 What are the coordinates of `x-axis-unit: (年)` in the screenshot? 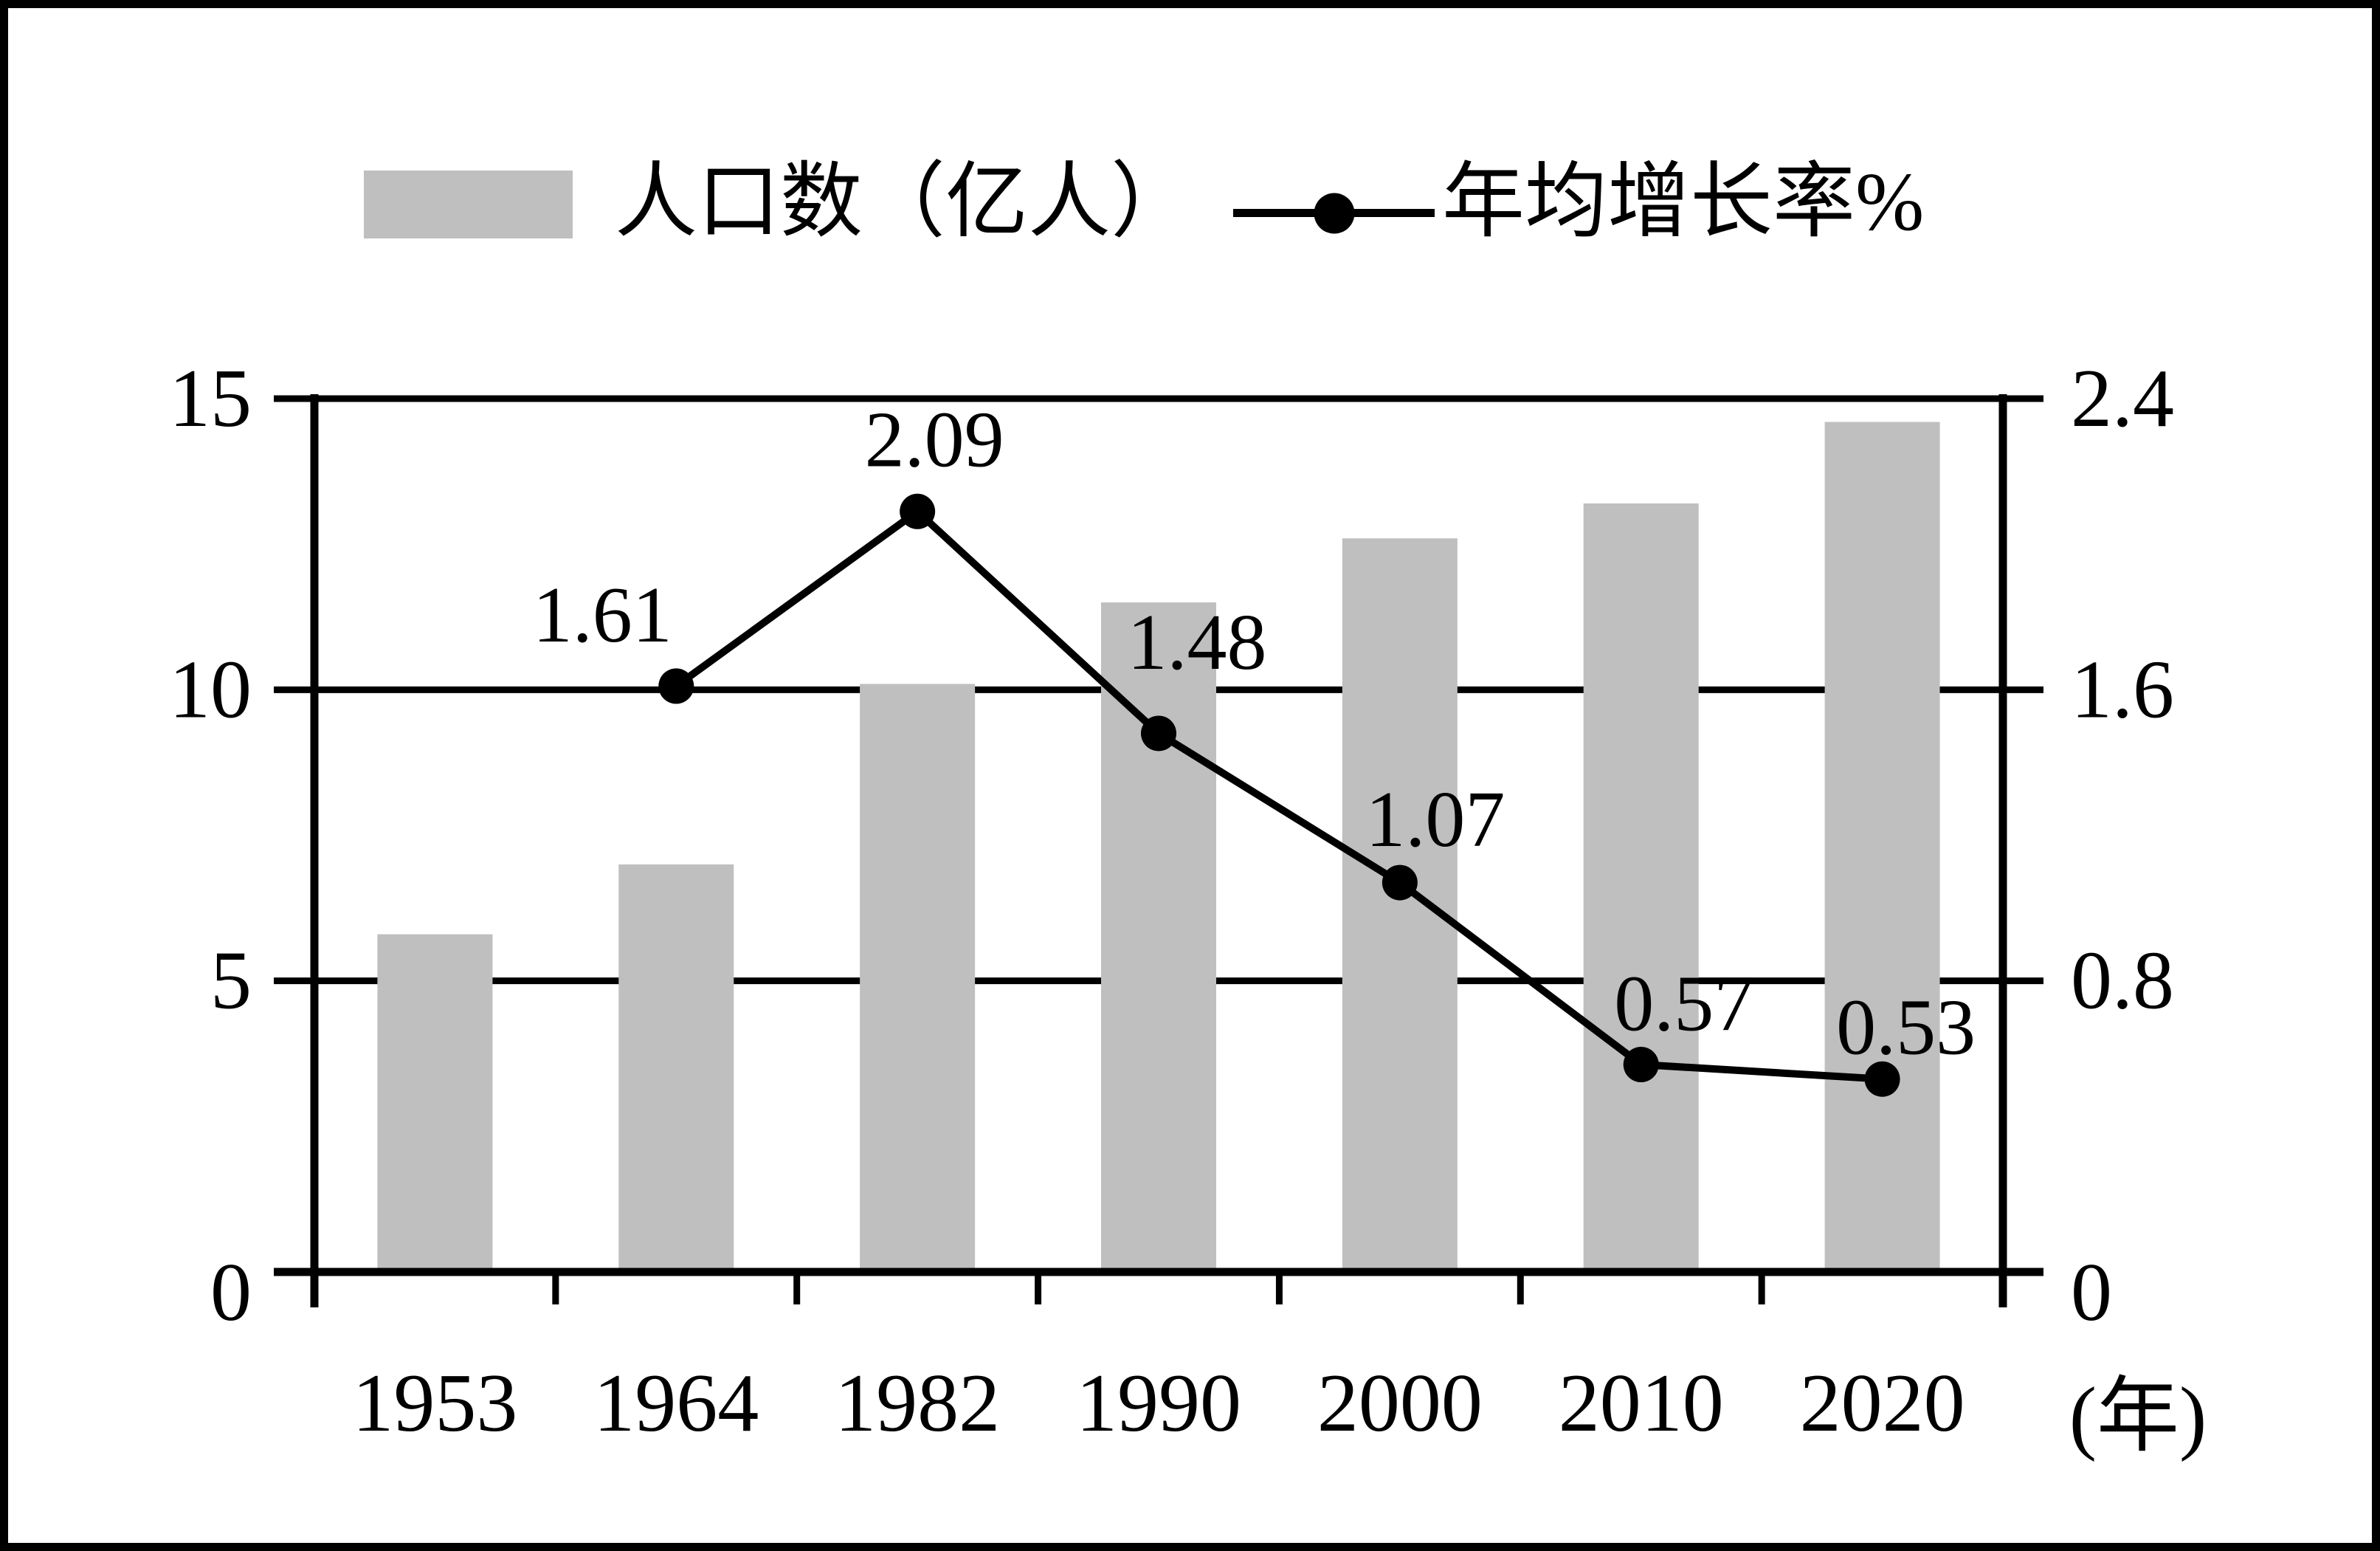 It's located at (2138, 1416).